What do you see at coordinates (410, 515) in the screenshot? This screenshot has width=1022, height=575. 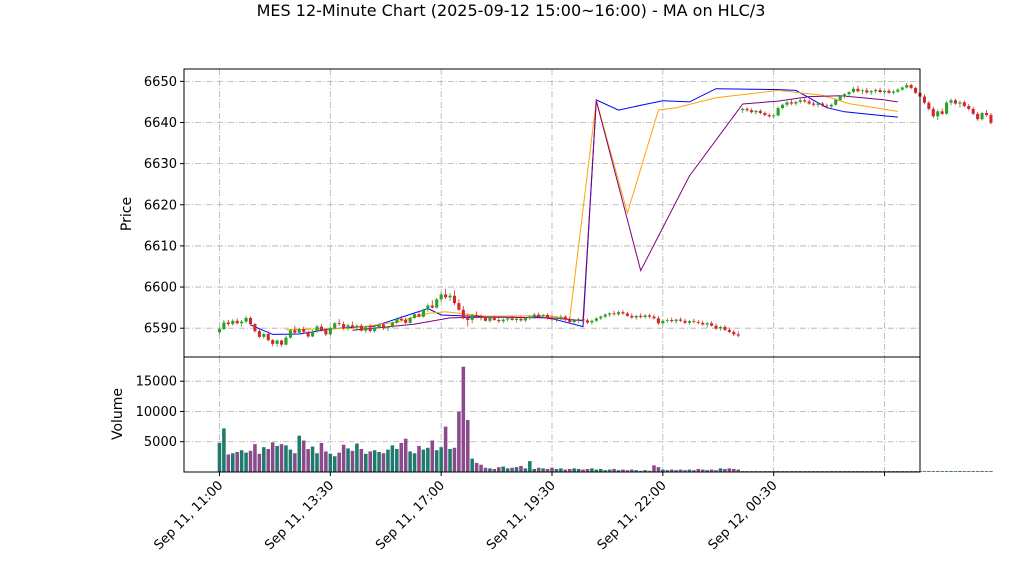 I see `time-tick-label: Sep 11, 17:00` at bounding box center [410, 515].